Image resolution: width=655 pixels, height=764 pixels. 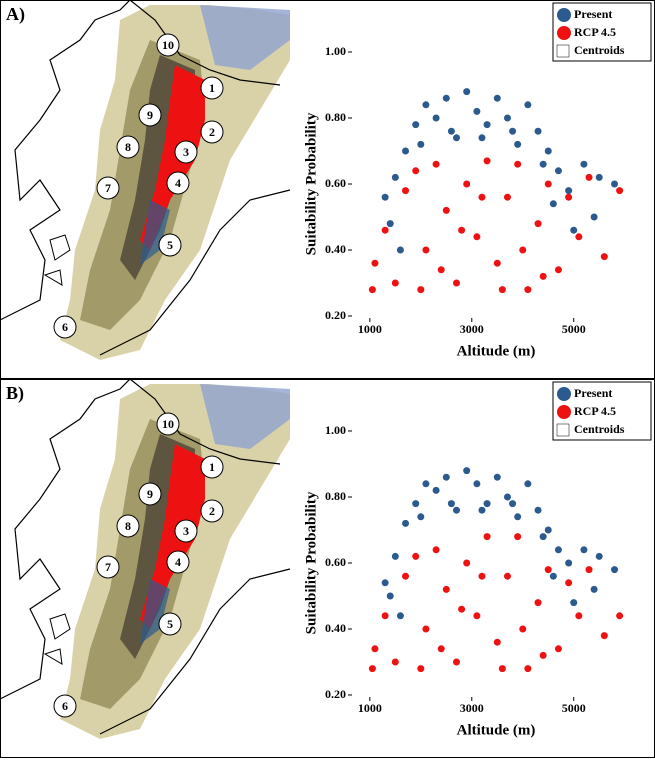 What do you see at coordinates (595, 411) in the screenshot?
I see `legend-label: RCP 4.5` at bounding box center [595, 411].